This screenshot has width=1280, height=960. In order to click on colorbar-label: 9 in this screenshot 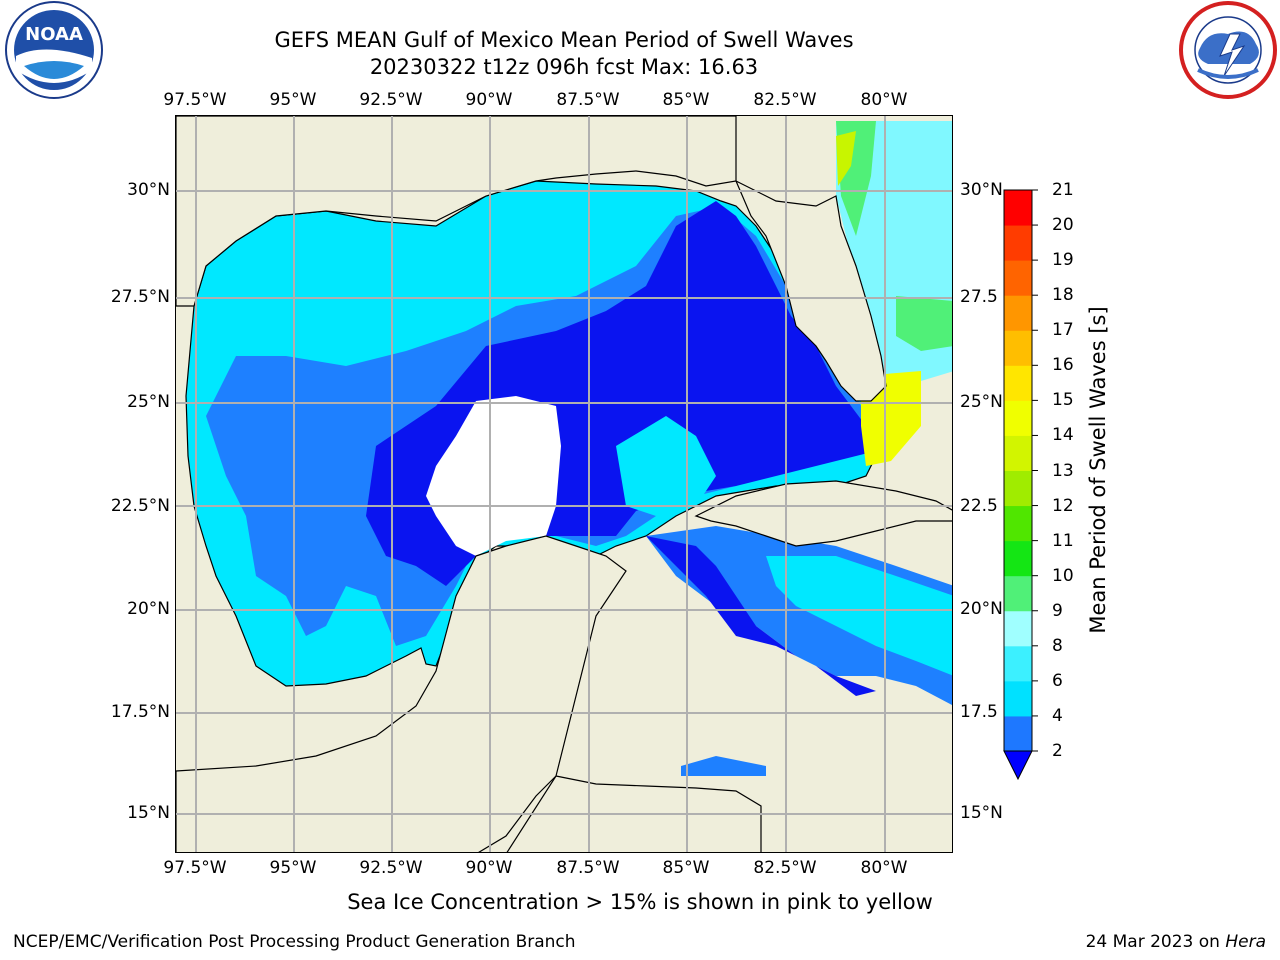, I will do `click(1057, 610)`.